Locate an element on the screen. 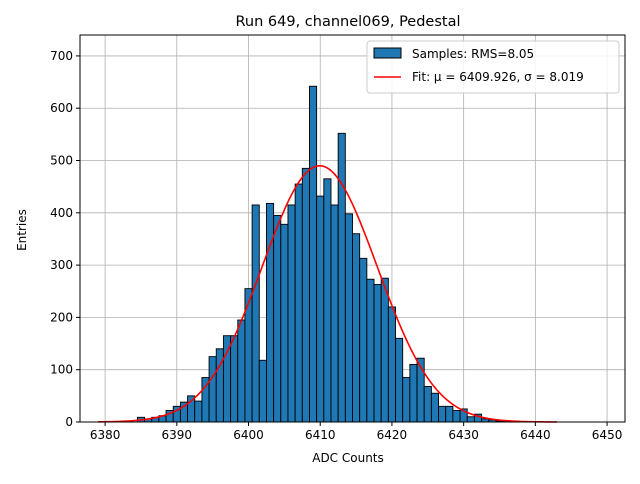  y-tick-label: 200 is located at coordinates (61, 317).